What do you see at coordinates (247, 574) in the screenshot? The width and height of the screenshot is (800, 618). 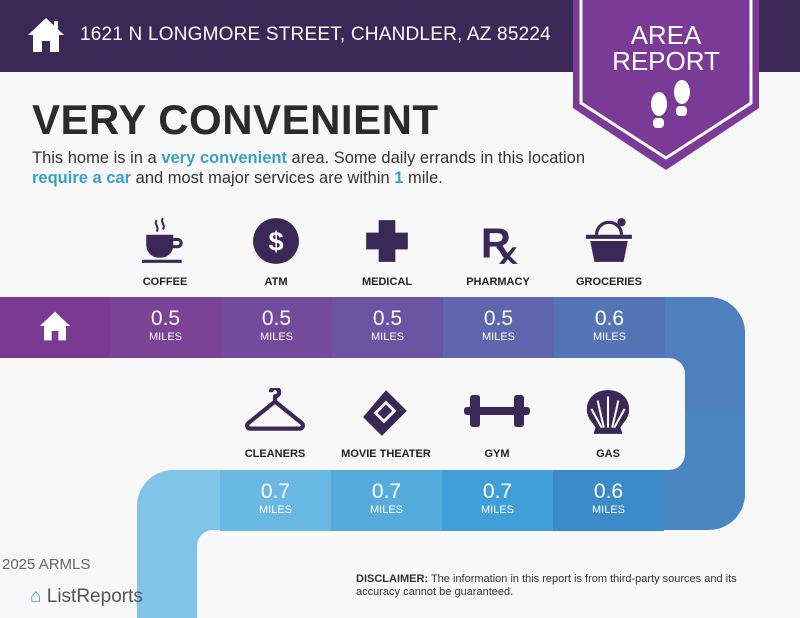 I see `bottom-area` at bounding box center [247, 574].